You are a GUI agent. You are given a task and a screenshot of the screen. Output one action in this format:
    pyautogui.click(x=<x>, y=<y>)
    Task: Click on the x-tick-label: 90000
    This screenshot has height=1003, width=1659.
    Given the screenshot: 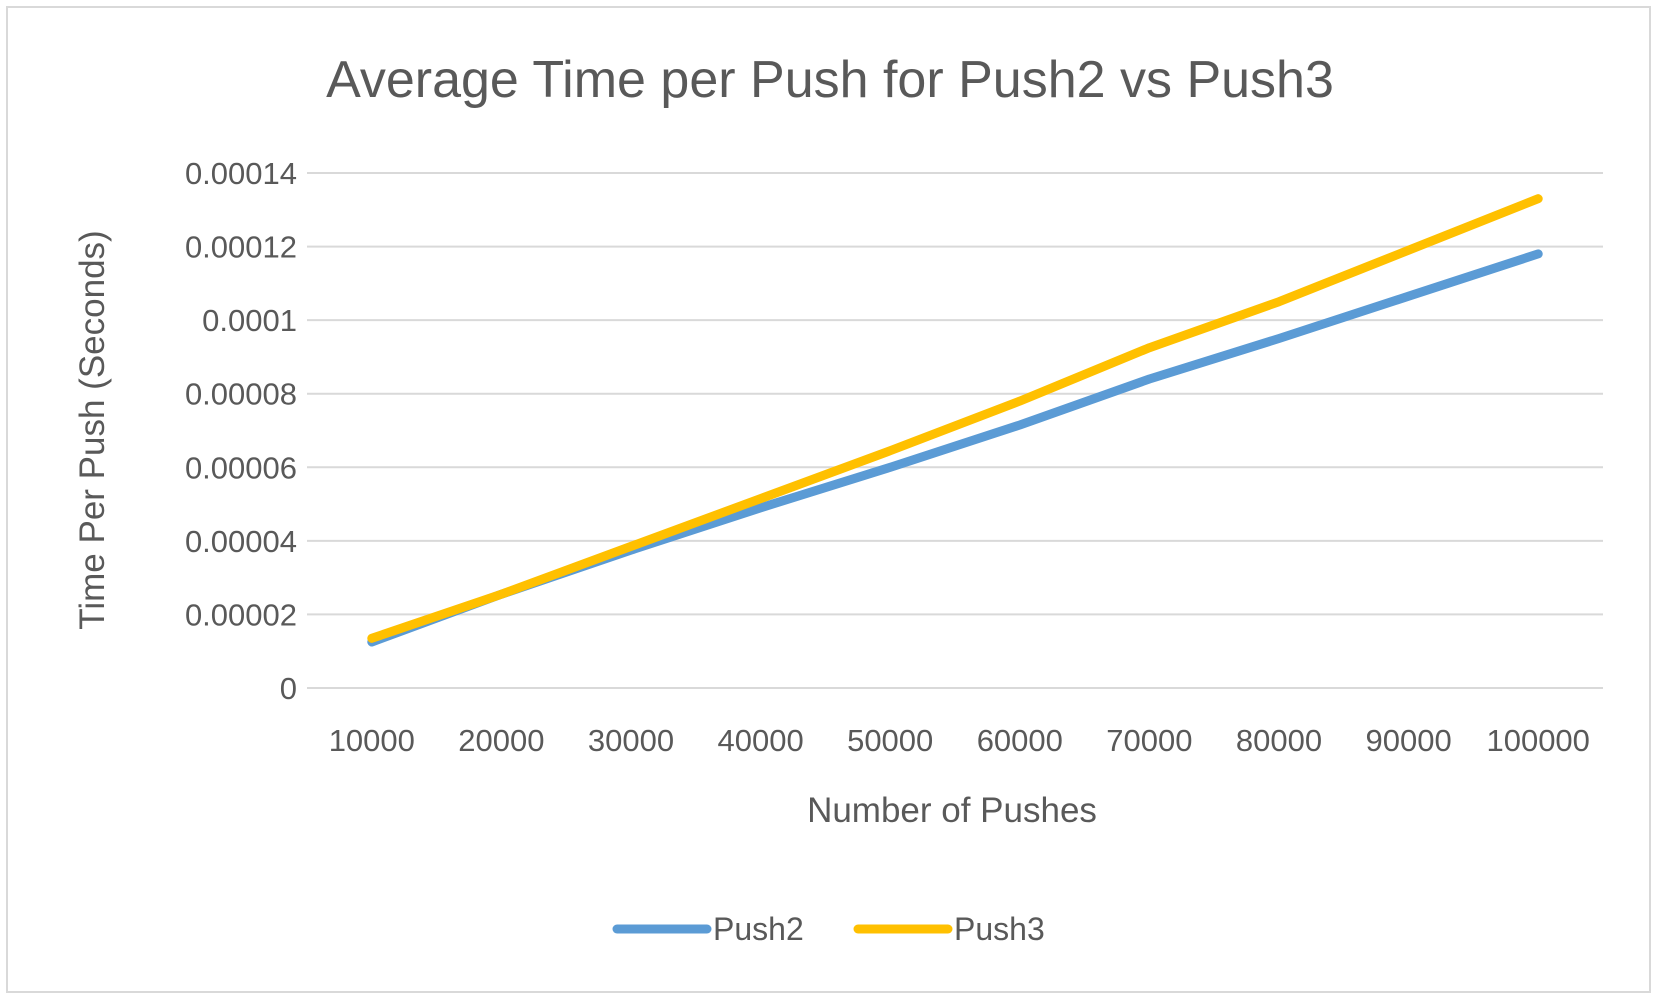 What is the action you would take?
    pyautogui.click(x=1408, y=740)
    